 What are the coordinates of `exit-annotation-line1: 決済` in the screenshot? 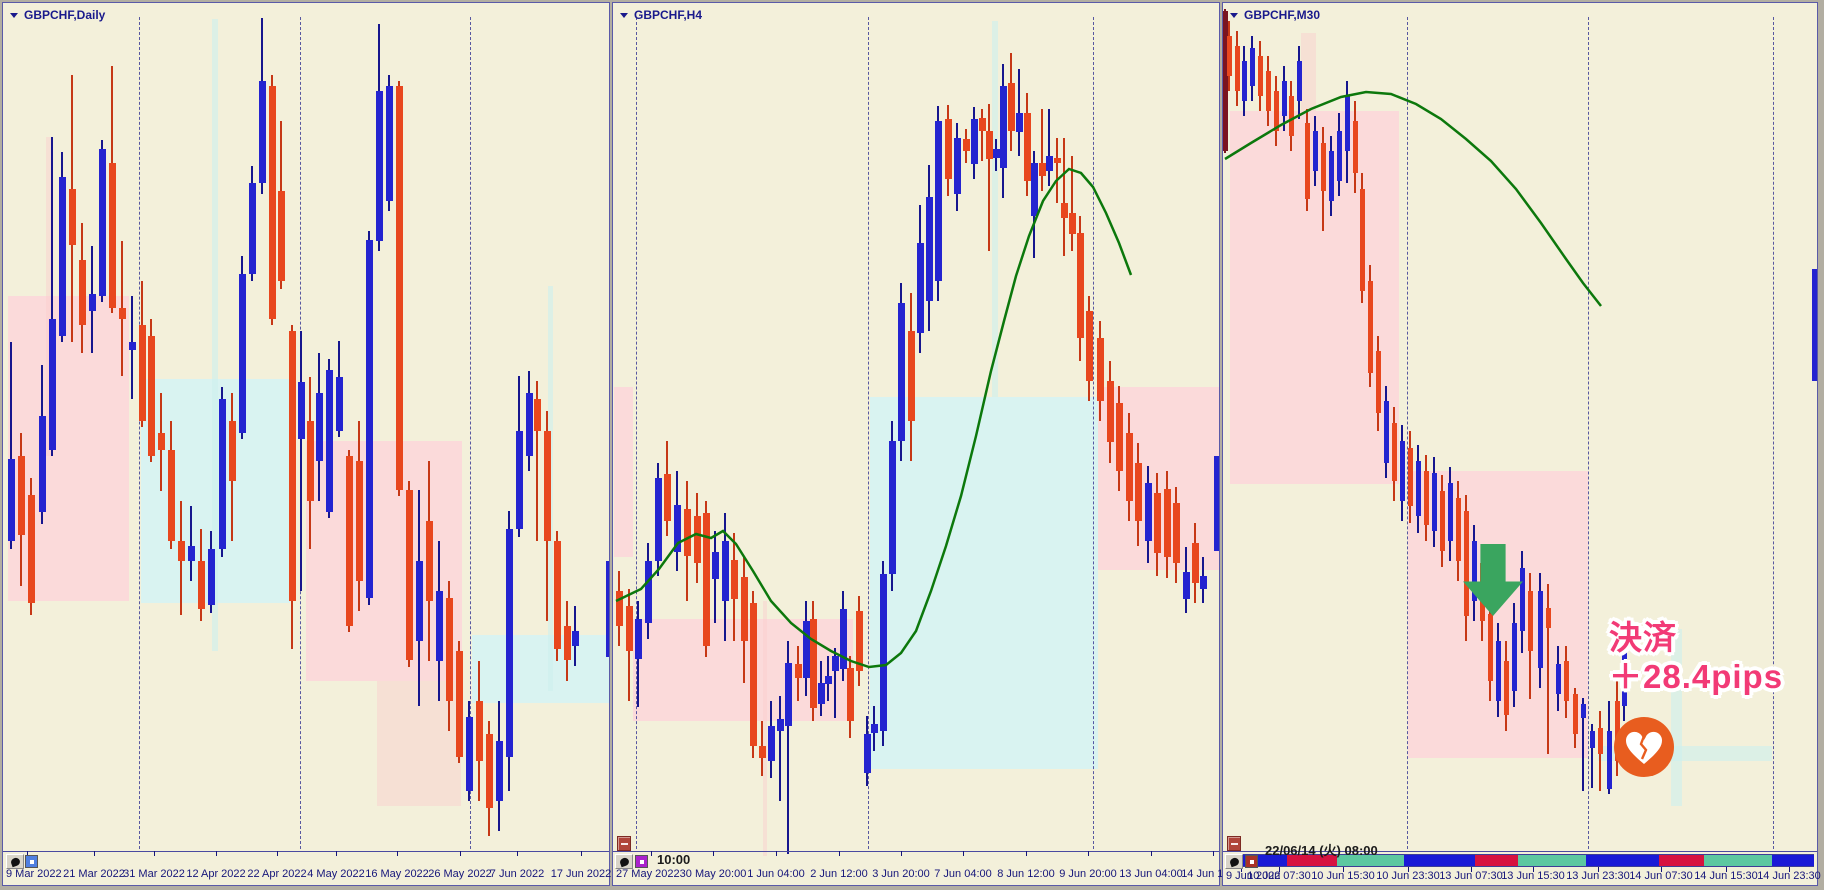 It's located at (1643, 637).